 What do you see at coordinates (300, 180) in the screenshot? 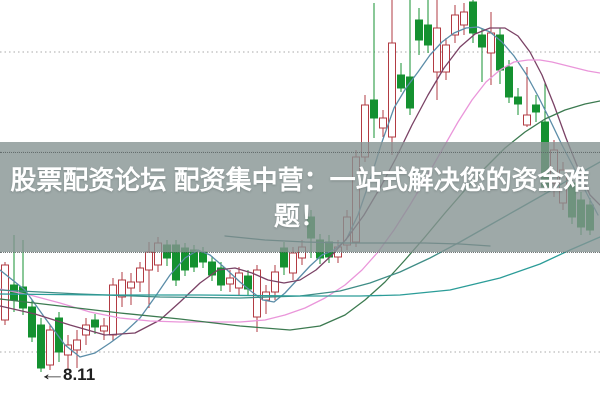
I see `promo-banner-line-1: 股票配资论坛 配资集中营：一站式解决您的资金难` at bounding box center [300, 180].